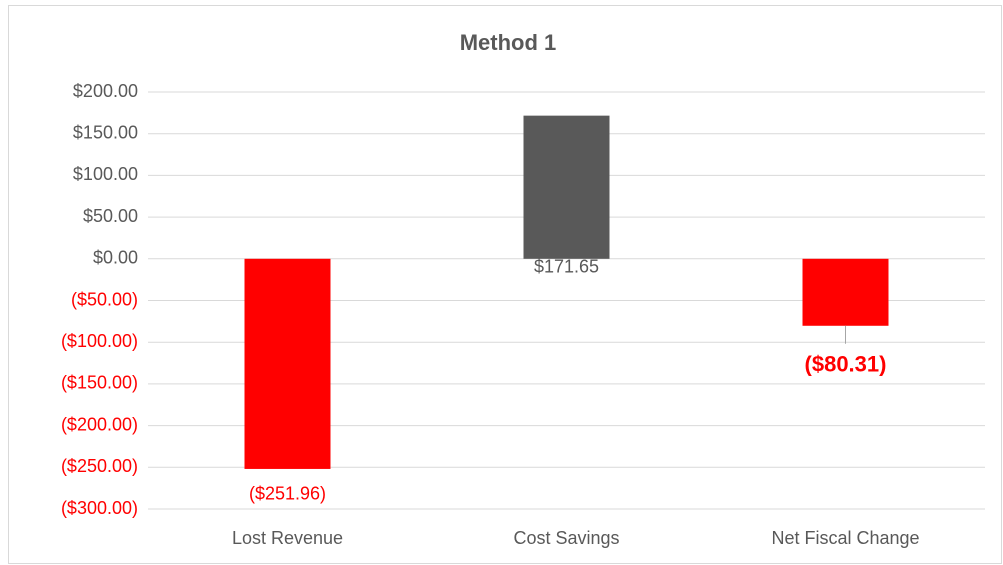  I want to click on y-tick-label: ($100.00), so click(99, 341).